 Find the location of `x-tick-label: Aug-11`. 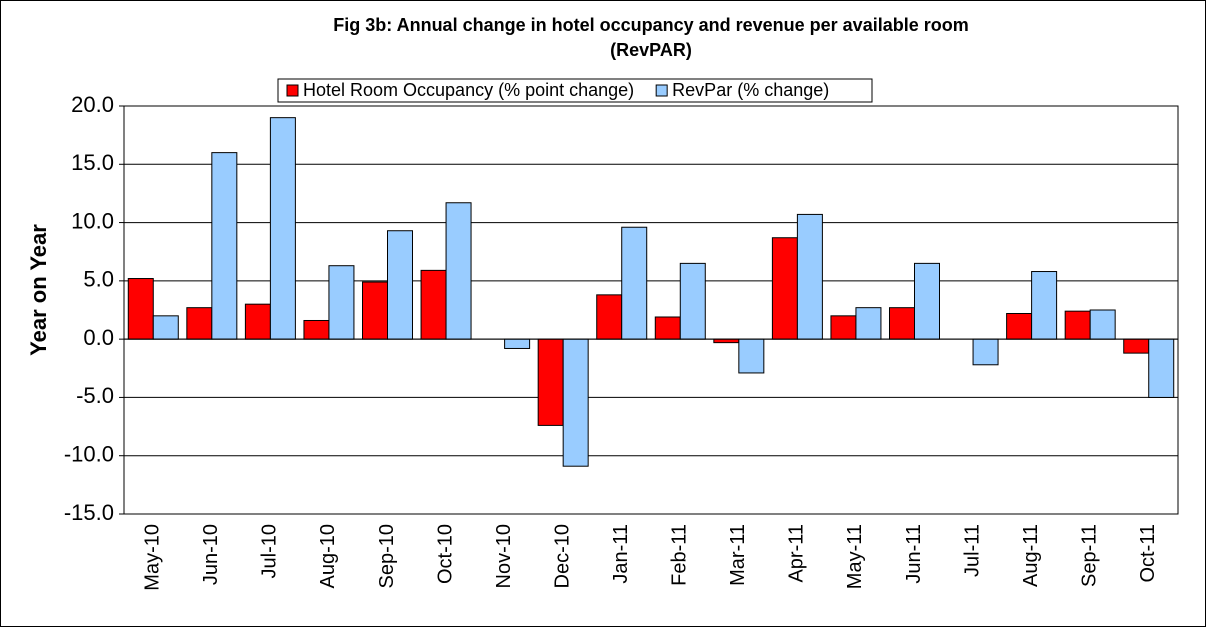

x-tick-label: Aug-11 is located at coordinates (1031, 555).